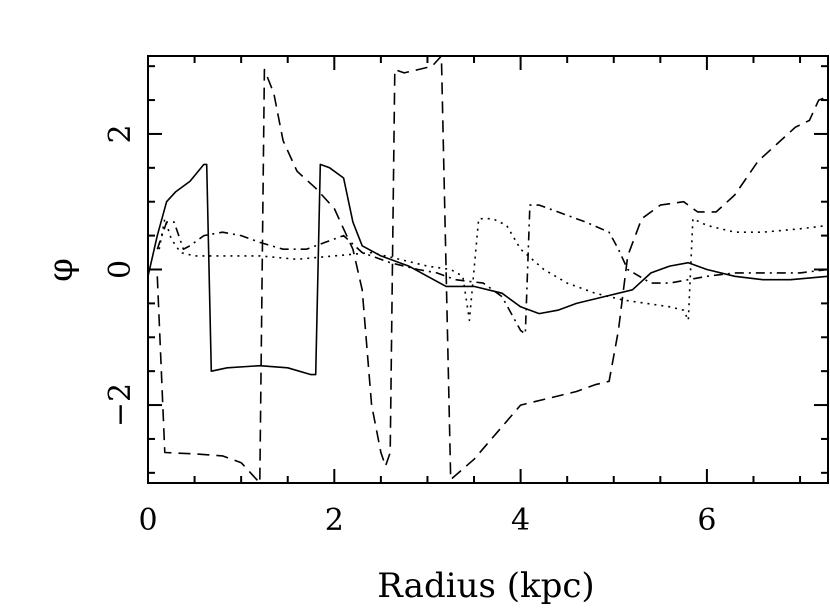 The height and width of the screenshot is (608, 830). Describe the element at coordinates (334, 520) in the screenshot. I see `x-tick-label: 2` at that location.